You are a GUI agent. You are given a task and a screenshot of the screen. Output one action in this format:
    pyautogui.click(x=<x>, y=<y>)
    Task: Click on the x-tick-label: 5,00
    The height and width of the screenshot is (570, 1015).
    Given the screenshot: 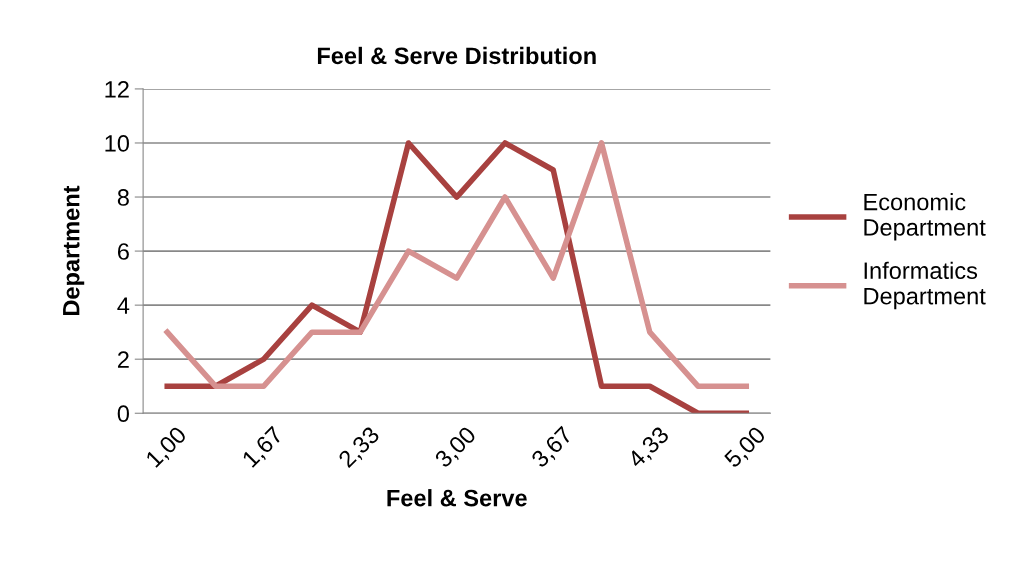 What is the action you would take?
    pyautogui.click(x=746, y=448)
    